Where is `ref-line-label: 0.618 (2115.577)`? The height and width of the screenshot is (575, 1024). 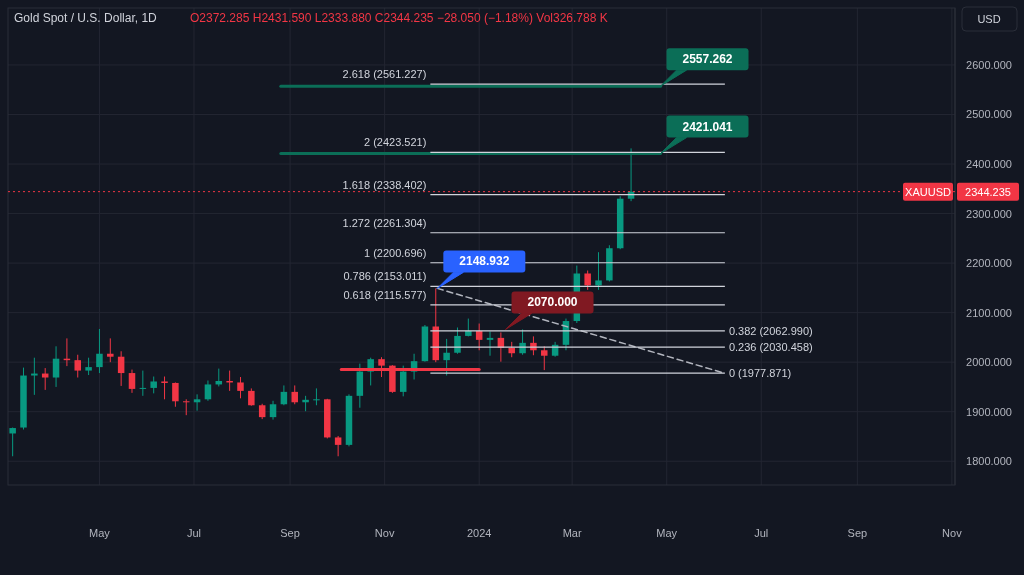 ref-line-label: 0.618 (2115.577) is located at coordinates (385, 294).